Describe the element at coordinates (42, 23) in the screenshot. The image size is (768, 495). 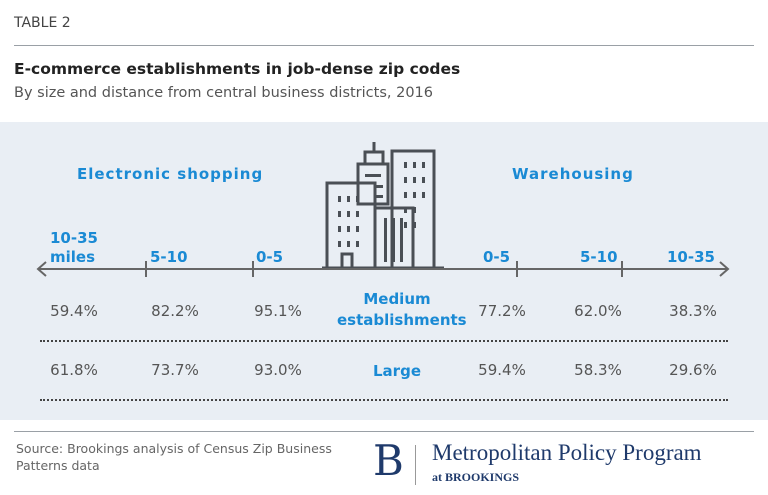
I see `table-label: TABLE 2` at that location.